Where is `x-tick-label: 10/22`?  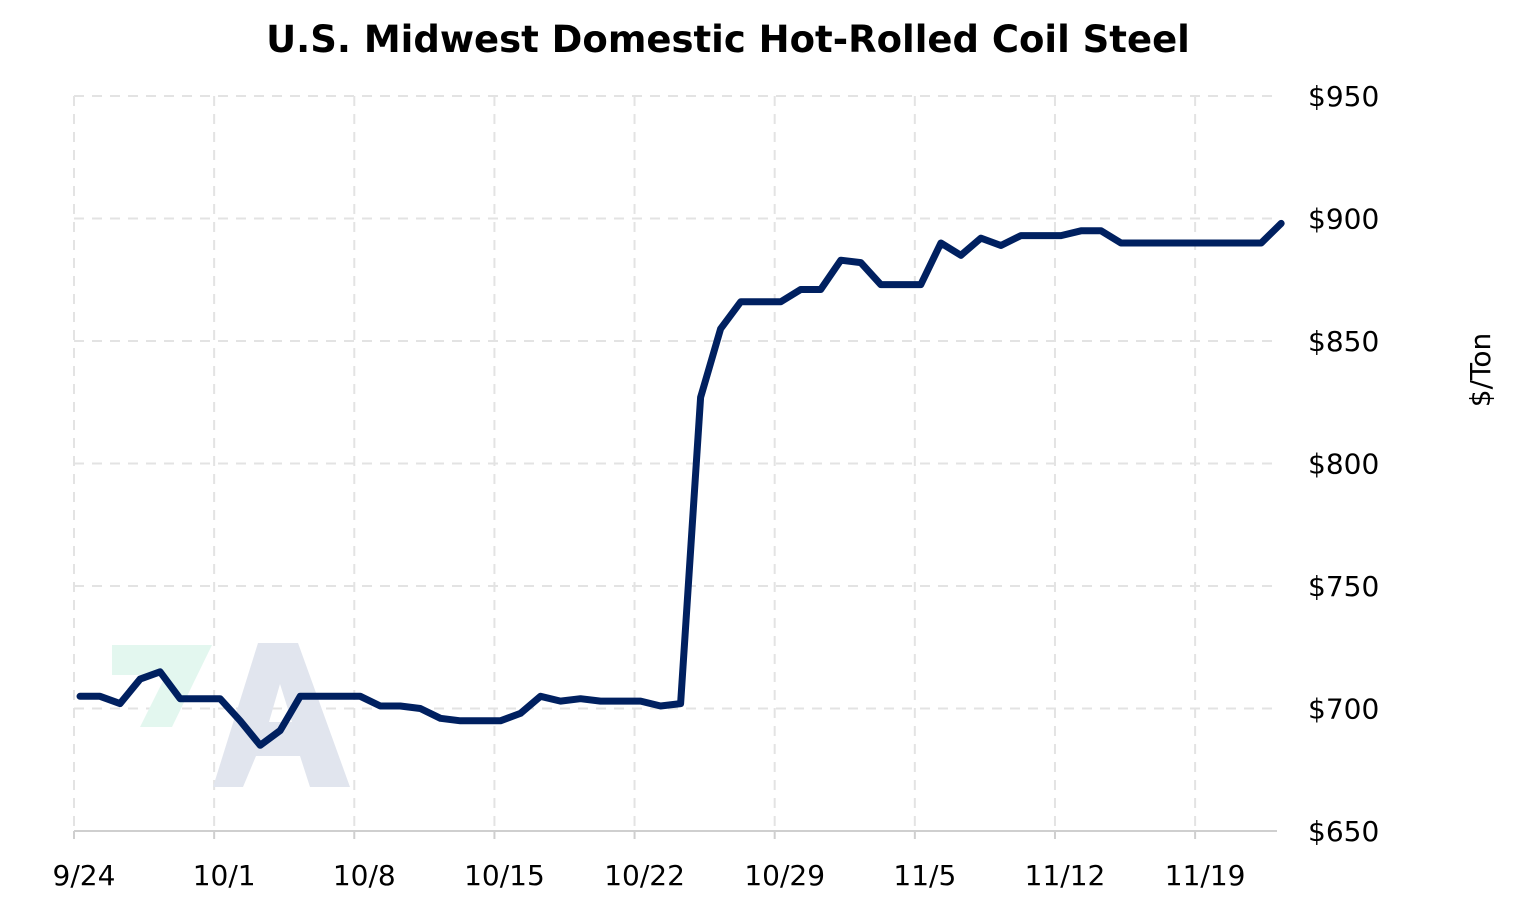 x-tick-label: 10/22 is located at coordinates (644, 875).